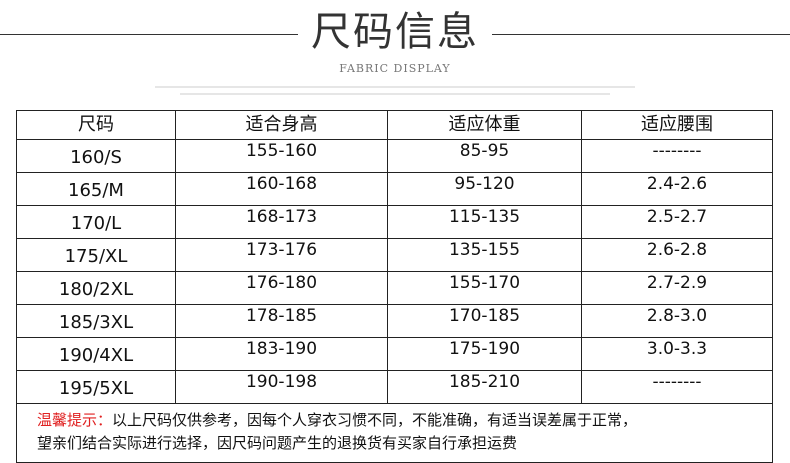  What do you see at coordinates (677, 288) in the screenshot?
I see `cell-waist: 2.7-2.9` at bounding box center [677, 288].